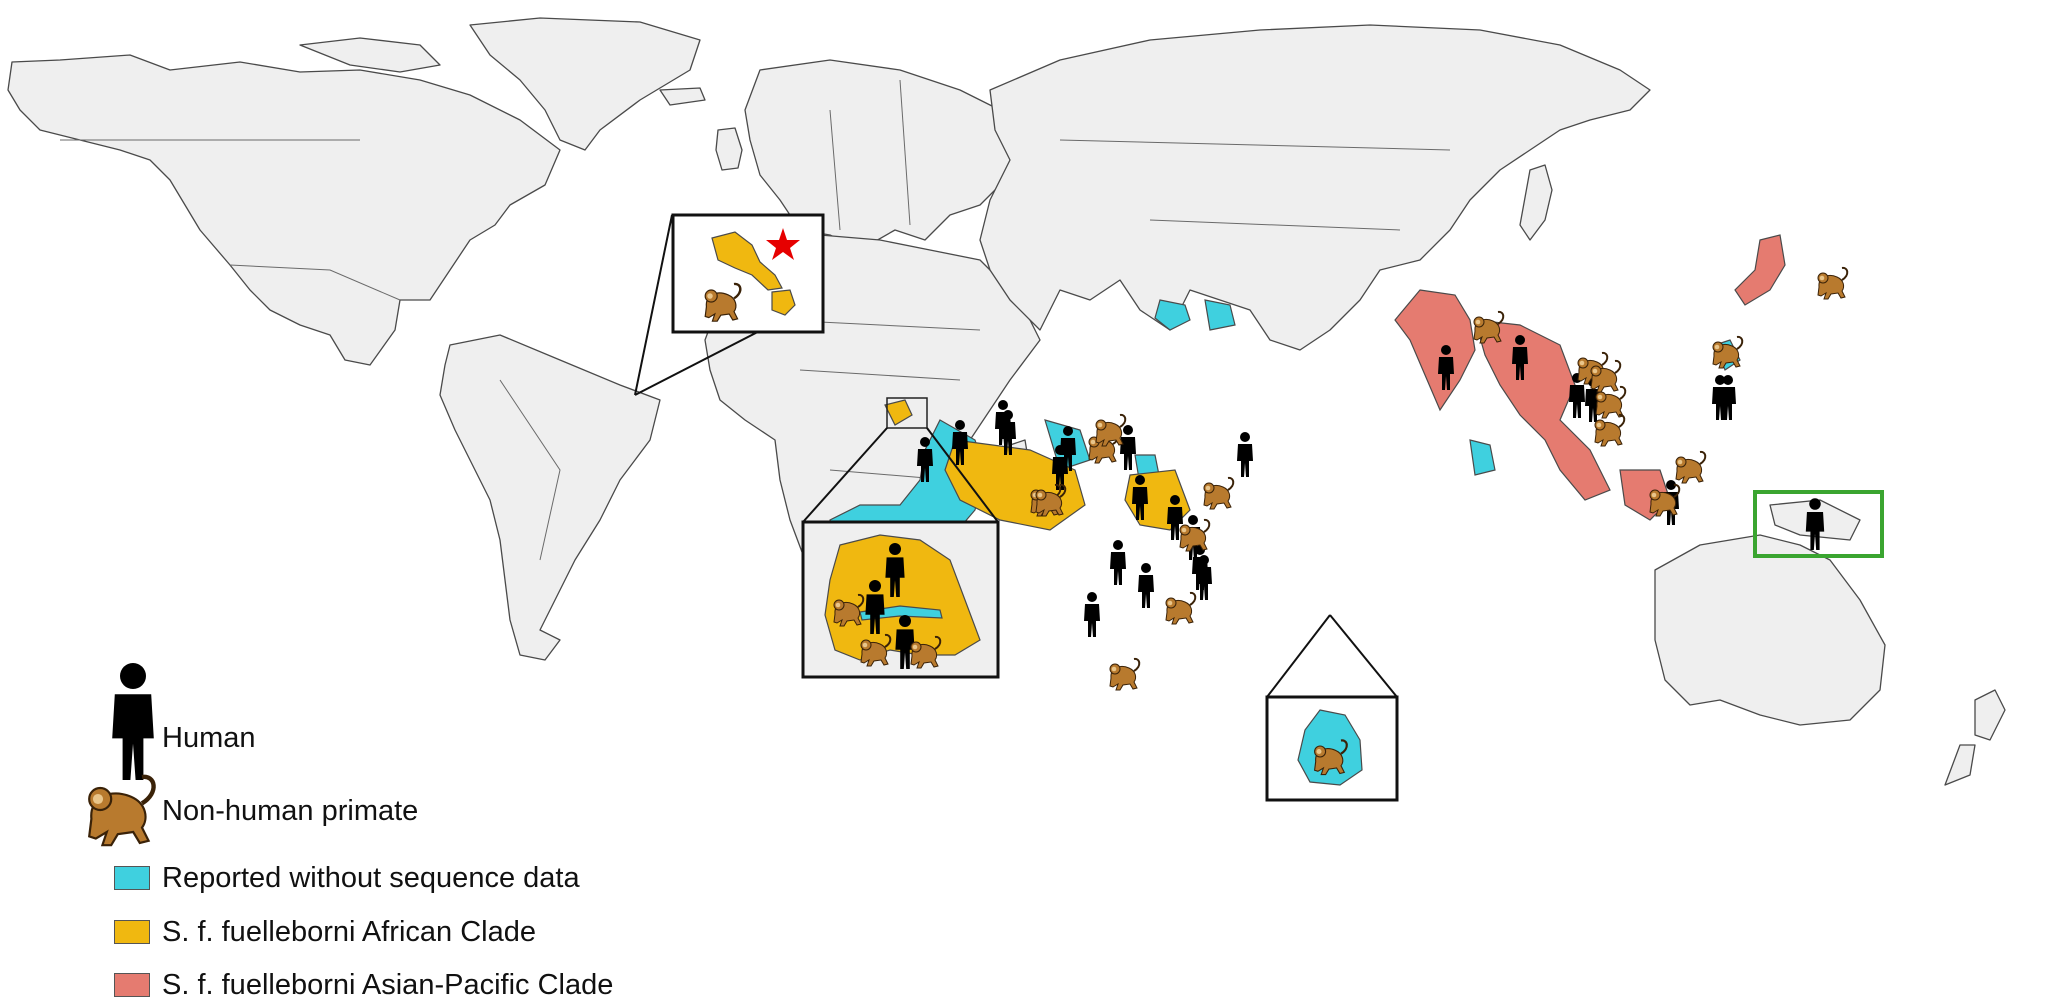 This screenshot has width=2050, height=1001. What do you see at coordinates (132, 878) in the screenshot?
I see `legend-swatch-reported` at bounding box center [132, 878].